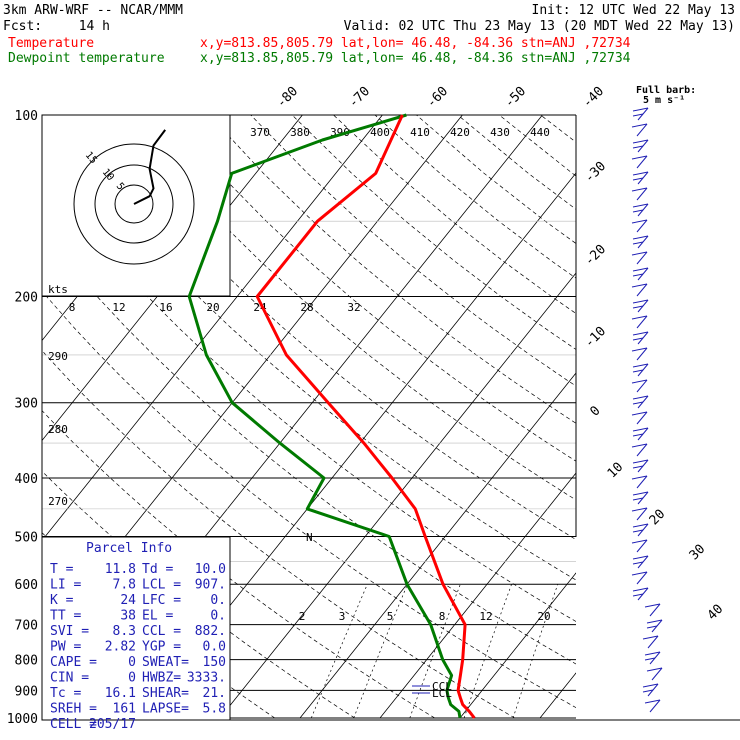 This screenshot has width=740, height=740. What do you see at coordinates (26, 404) in the screenshot?
I see `pressure-label: 300` at bounding box center [26, 404].